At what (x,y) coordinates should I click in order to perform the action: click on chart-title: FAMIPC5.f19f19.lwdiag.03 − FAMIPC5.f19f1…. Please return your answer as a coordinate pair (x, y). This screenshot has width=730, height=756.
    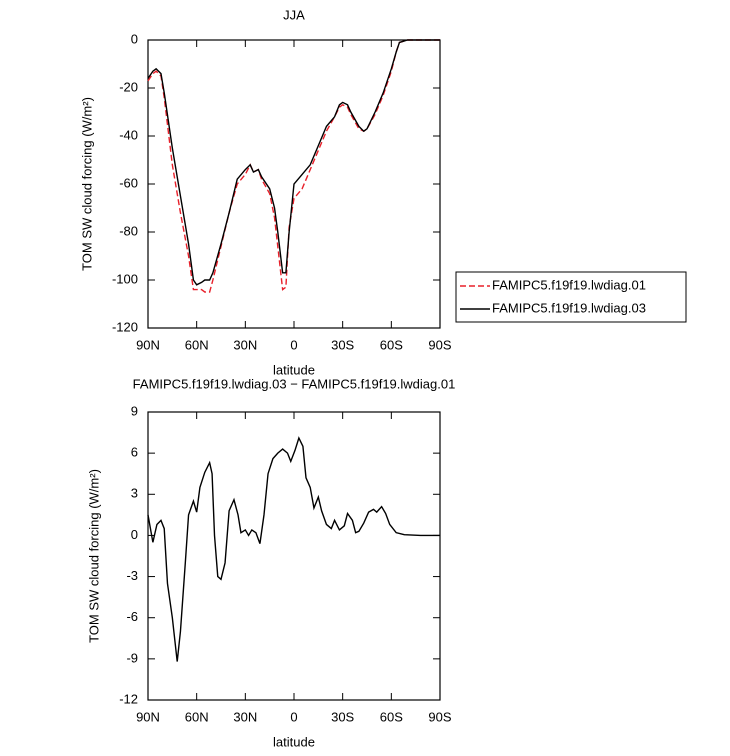
    Looking at the image, I should click on (294, 383).